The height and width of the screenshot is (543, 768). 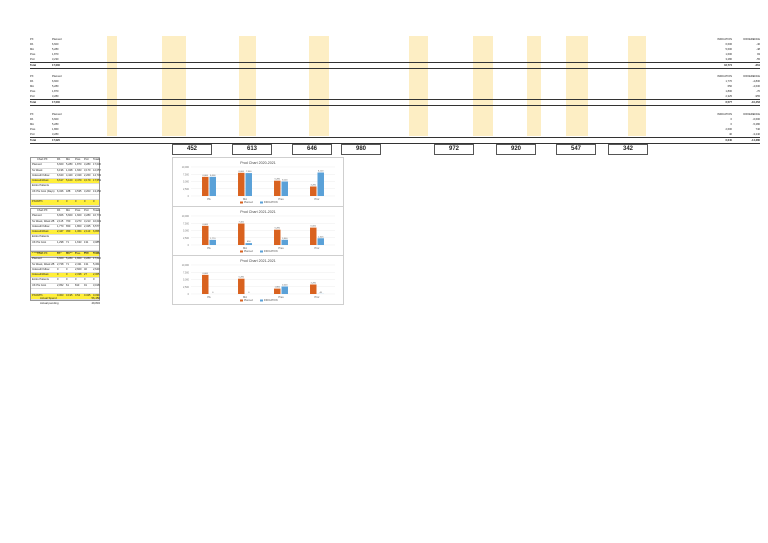 What do you see at coordinates (37, 259) in the screenshot?
I see `table-cell: Planned` at bounding box center [37, 259].